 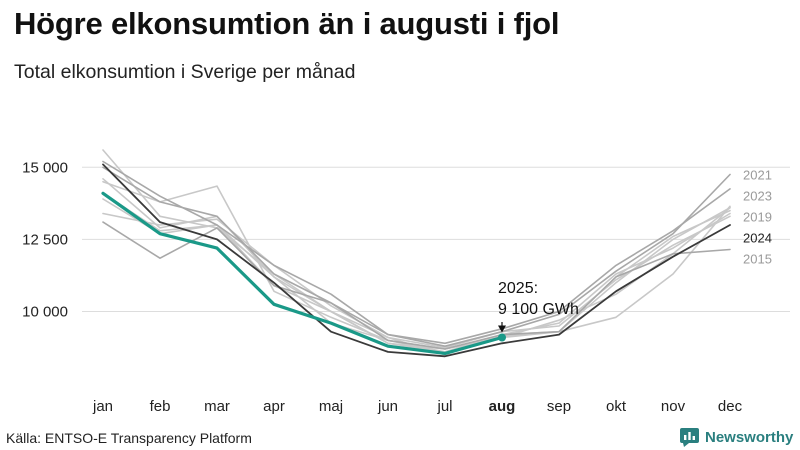 I want to click on x-tick-label: dec, so click(x=730, y=406).